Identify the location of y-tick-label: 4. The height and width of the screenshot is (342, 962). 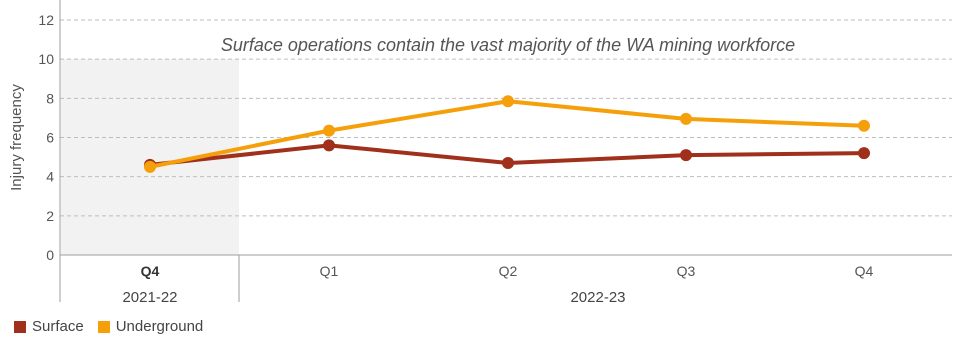
(50, 177).